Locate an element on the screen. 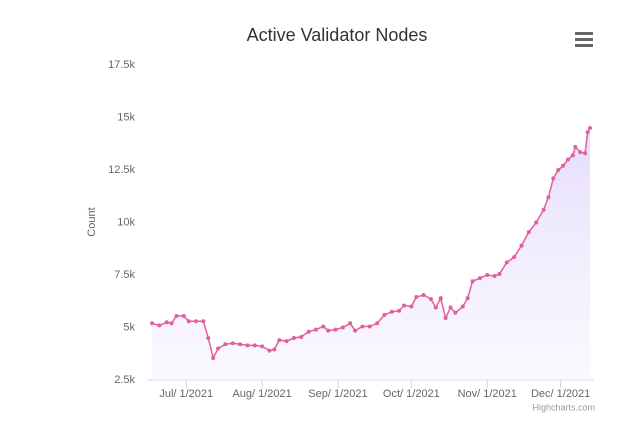 This screenshot has height=427, width=640. x-tick-label: Dec/ 1/2021 is located at coordinates (560, 394).